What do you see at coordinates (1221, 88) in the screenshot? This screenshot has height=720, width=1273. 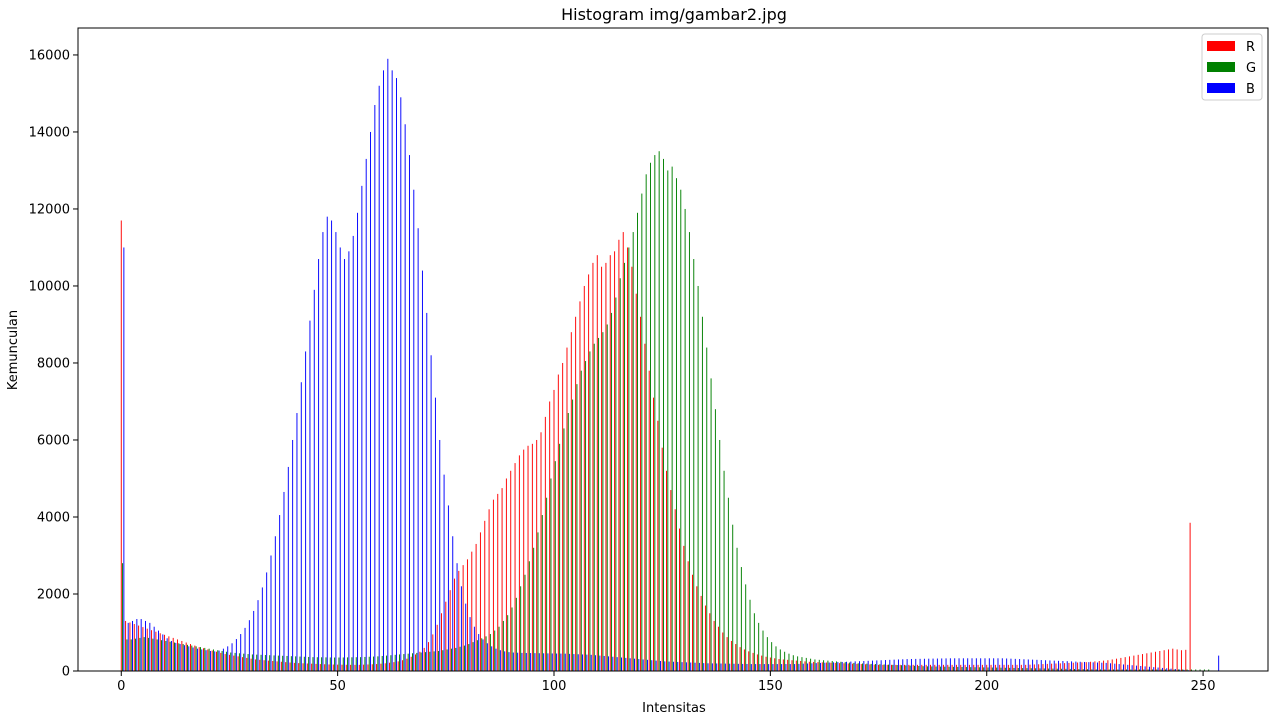 I see `legend-swatch-B` at bounding box center [1221, 88].